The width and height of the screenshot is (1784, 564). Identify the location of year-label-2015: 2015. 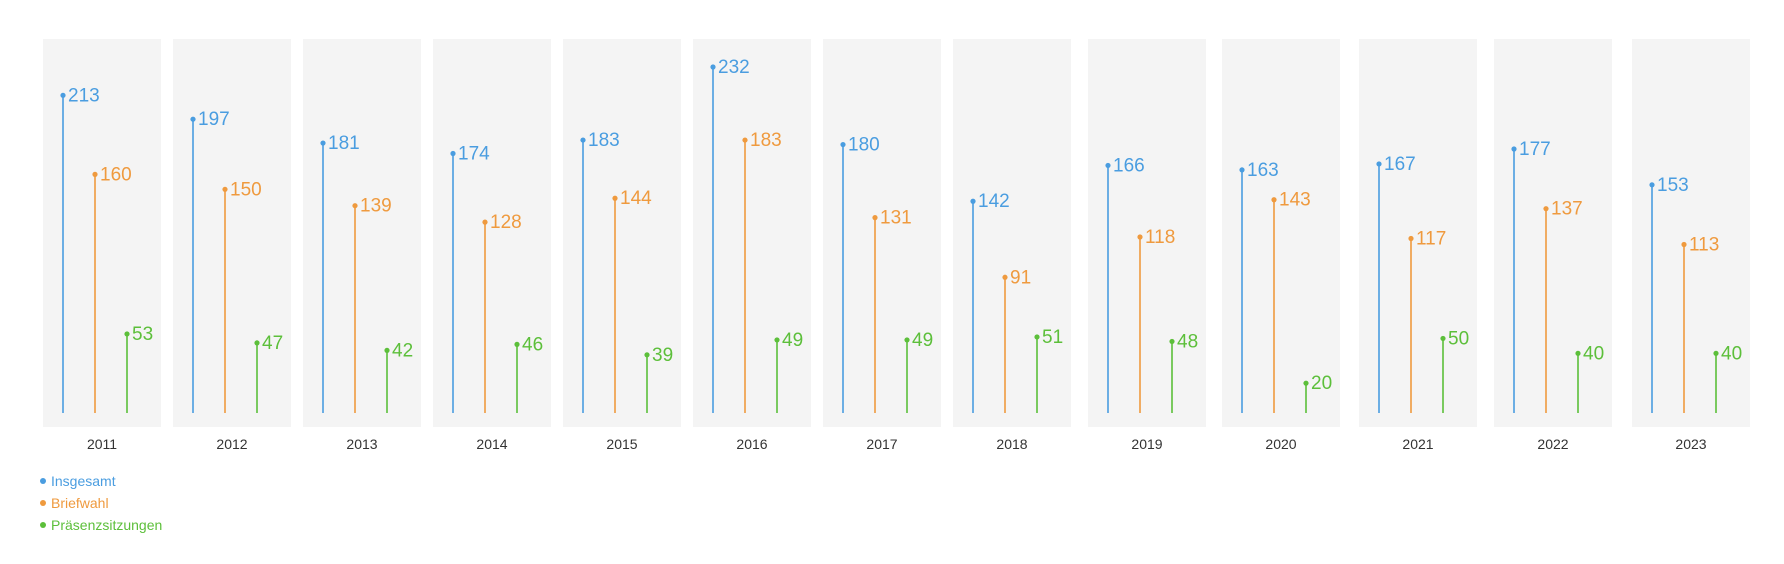
(621, 444).